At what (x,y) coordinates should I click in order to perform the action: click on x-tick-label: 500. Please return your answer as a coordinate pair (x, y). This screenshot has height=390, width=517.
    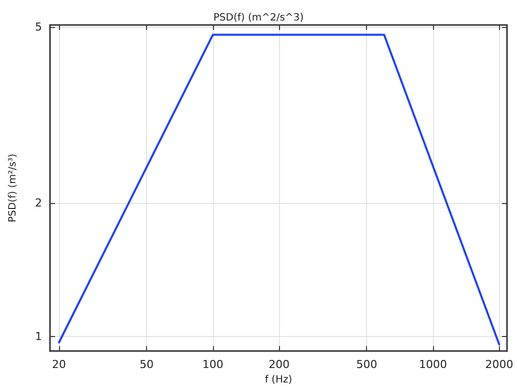
    Looking at the image, I should click on (367, 365).